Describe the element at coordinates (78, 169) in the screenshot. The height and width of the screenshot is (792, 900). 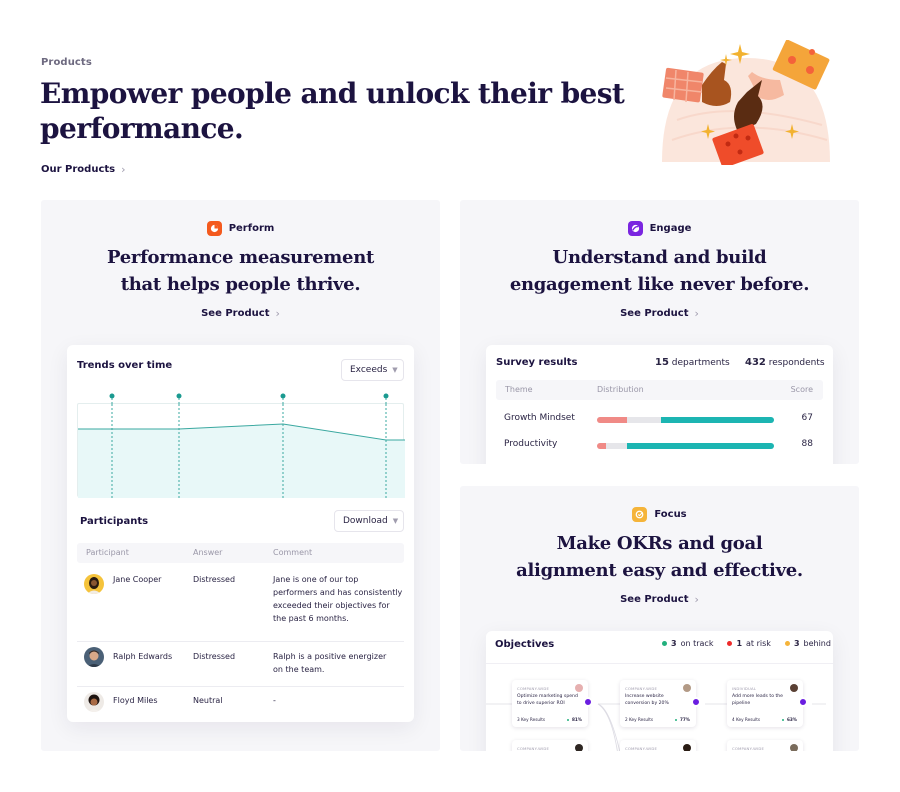
I see `our-products-label: Our Products` at that location.